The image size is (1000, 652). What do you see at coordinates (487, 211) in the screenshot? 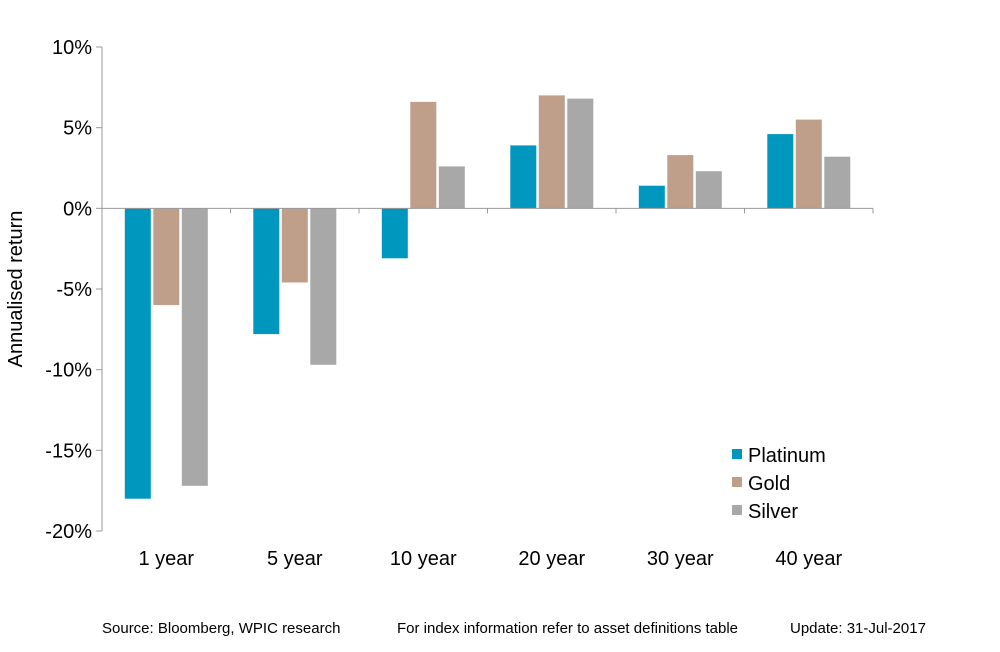
I see `x-axis-ticks` at bounding box center [487, 211].